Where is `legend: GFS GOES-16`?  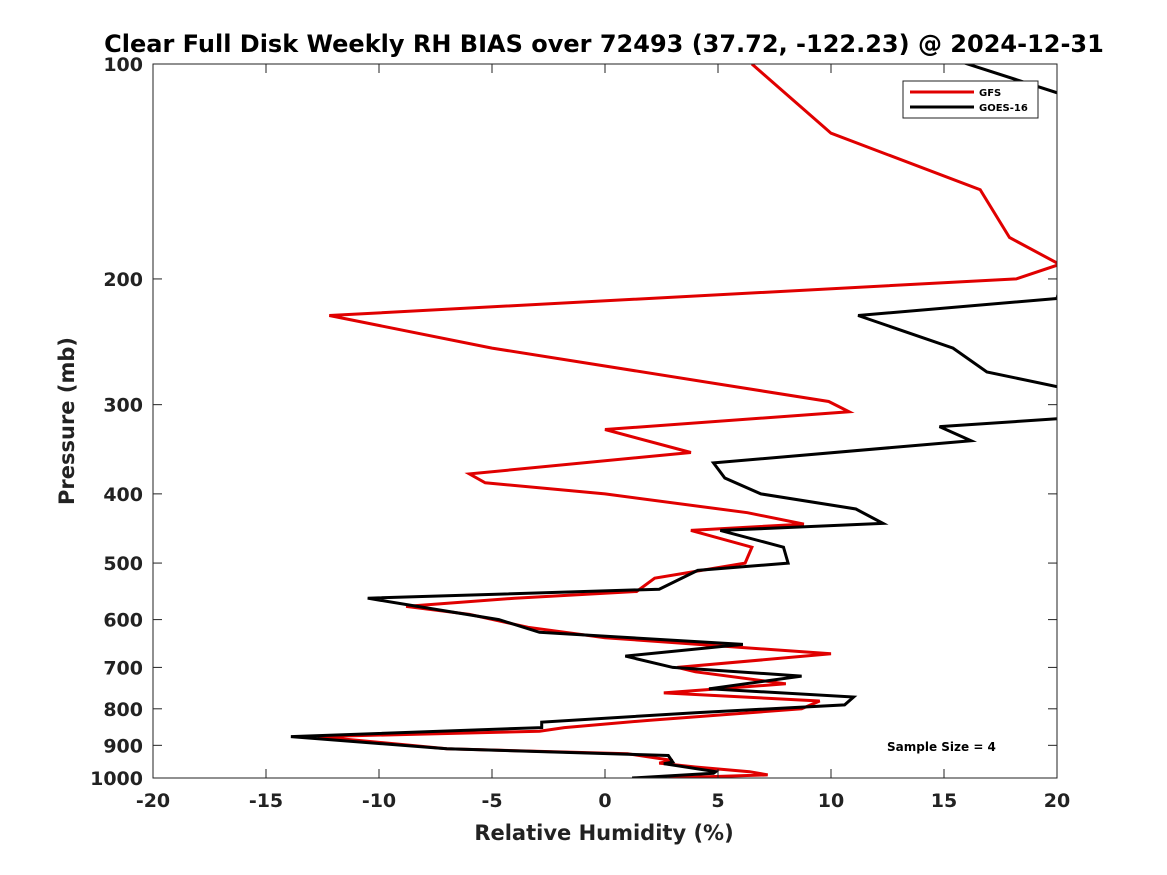
legend: GFS GOES-16 is located at coordinates (970, 99).